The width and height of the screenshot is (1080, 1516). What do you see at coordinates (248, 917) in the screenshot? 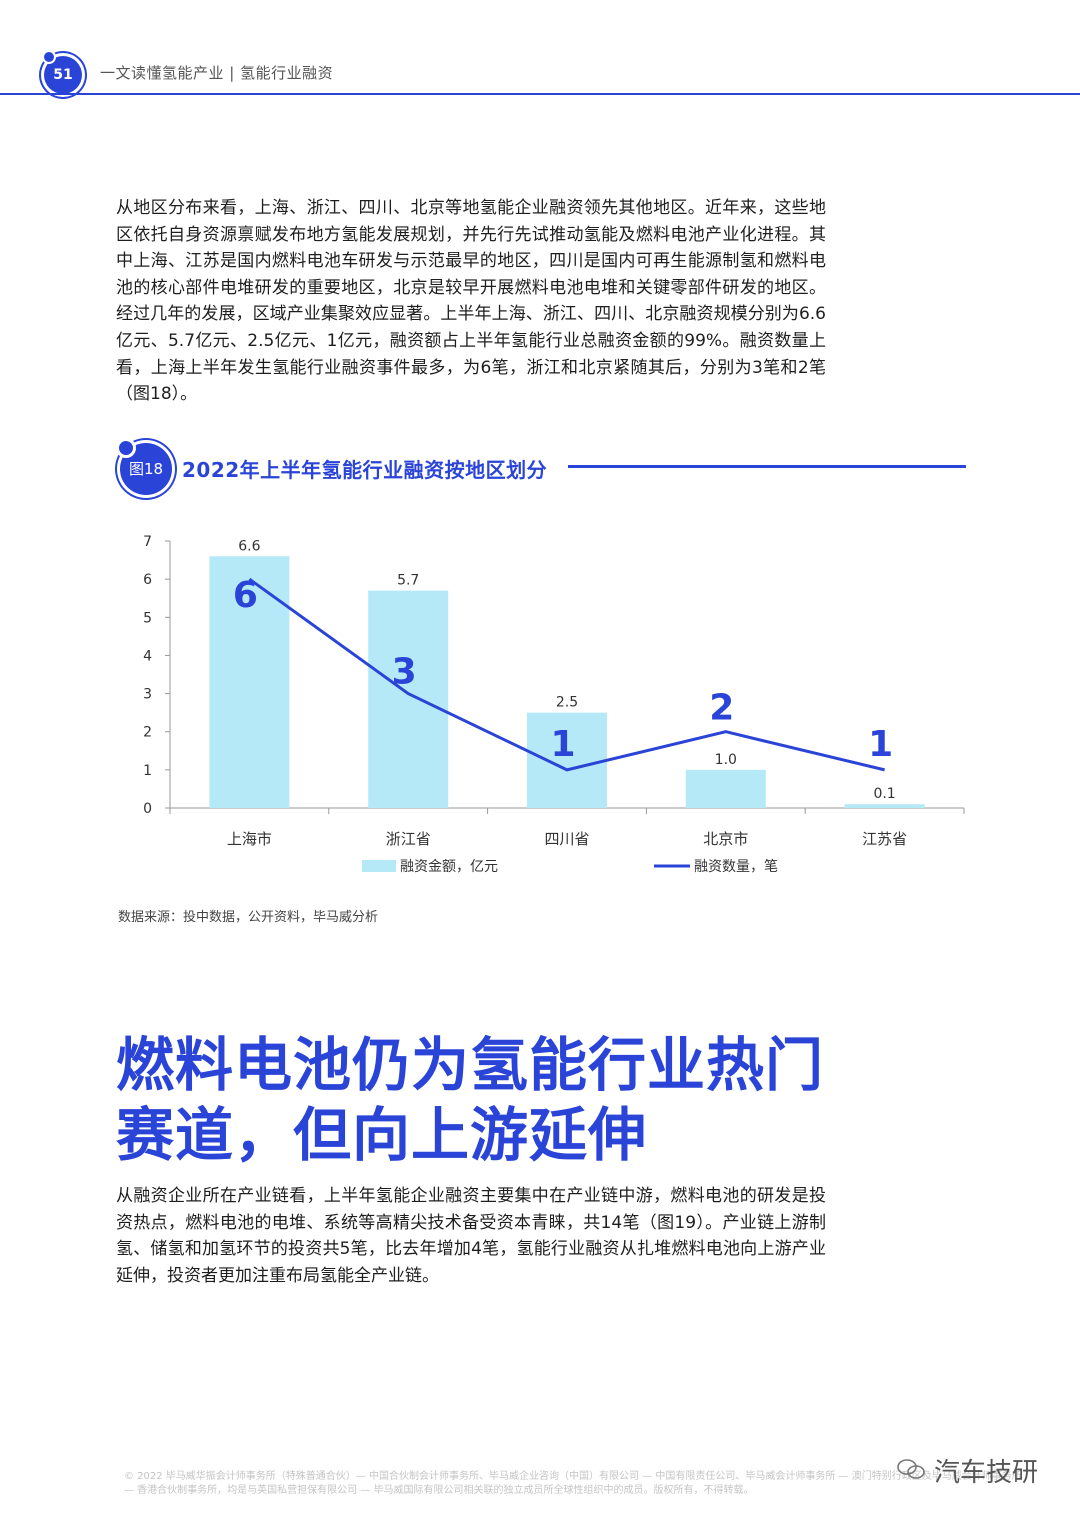
I see `data-source: 数据来源：投中数据，公开资料，毕马威分析` at bounding box center [248, 917].